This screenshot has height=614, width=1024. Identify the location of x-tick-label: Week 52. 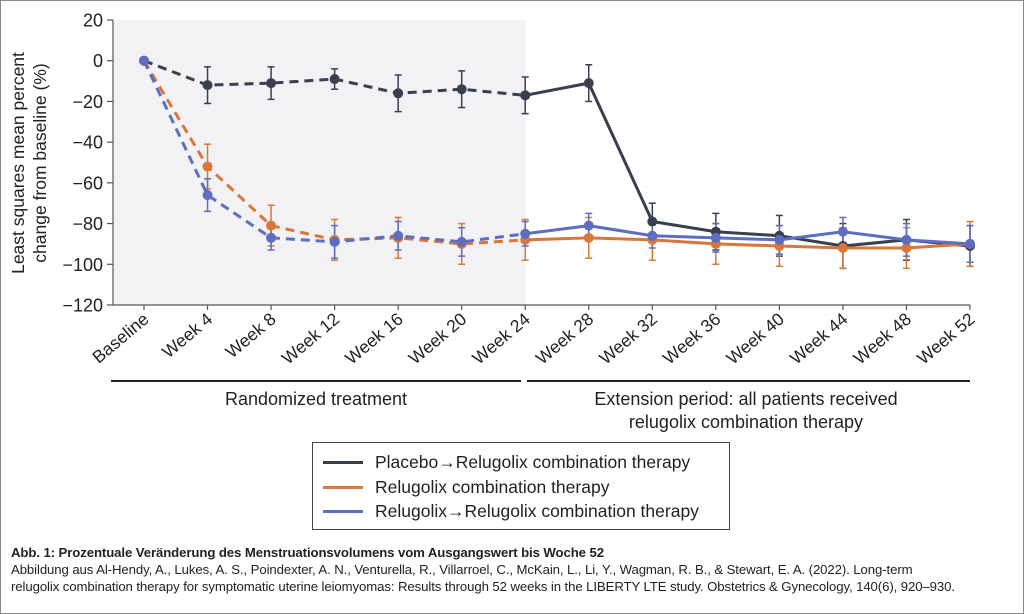
(946, 339).